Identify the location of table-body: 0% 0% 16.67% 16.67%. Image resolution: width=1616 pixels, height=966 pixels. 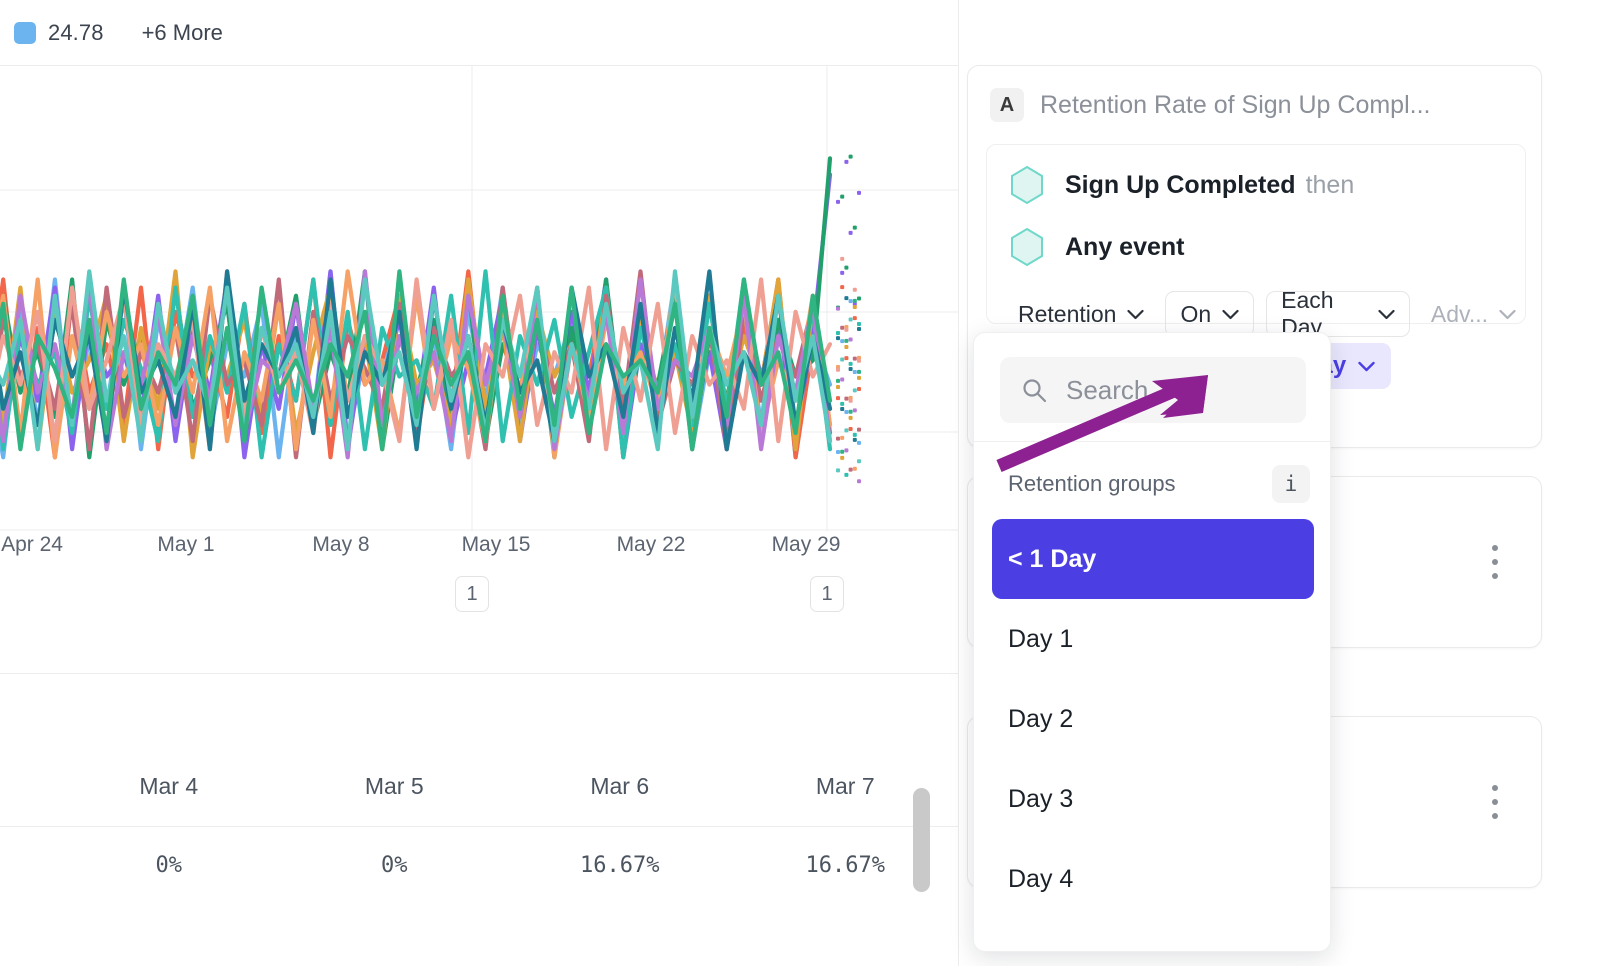
(479, 865).